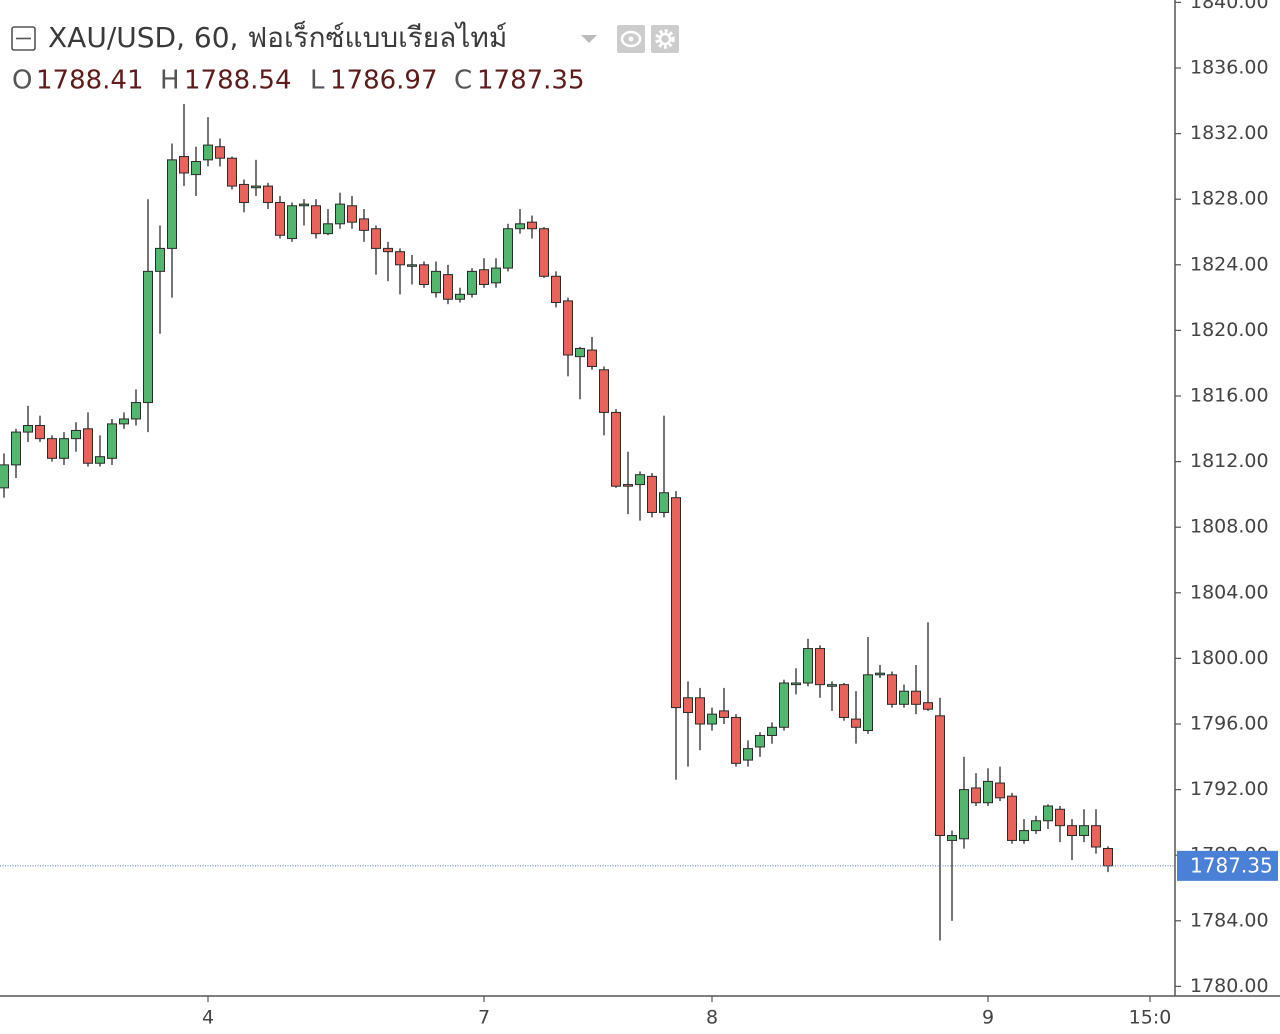 The width and height of the screenshot is (1280, 1034). I want to click on settings-button, so click(665, 39).